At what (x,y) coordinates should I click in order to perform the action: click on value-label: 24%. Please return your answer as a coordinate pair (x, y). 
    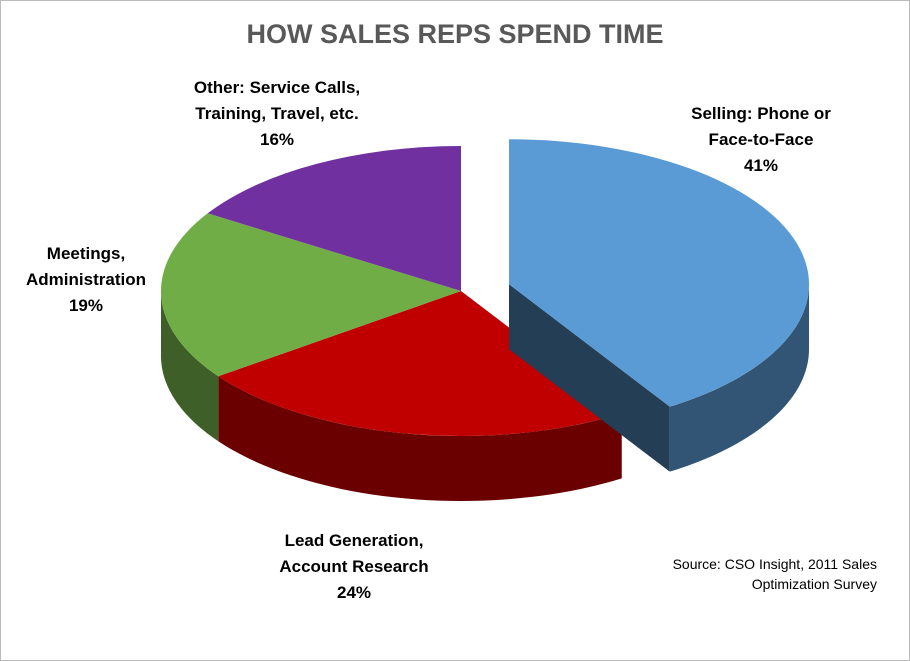
    Looking at the image, I should click on (354, 592).